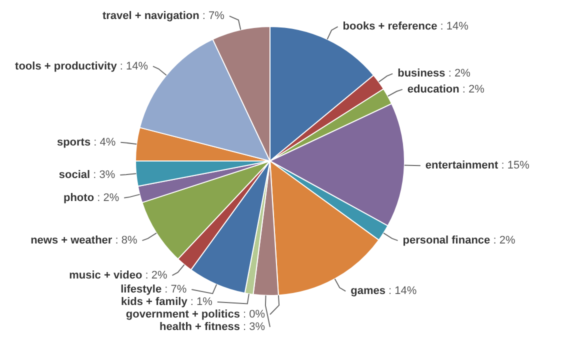  I want to click on data-label: : 4%, so click(103, 142).